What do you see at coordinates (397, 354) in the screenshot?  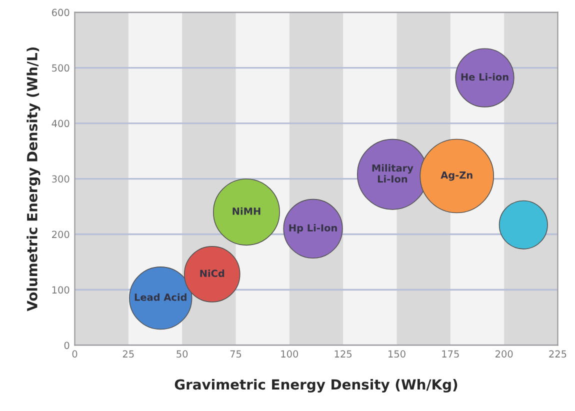 I see `x-tick-label: 150` at bounding box center [397, 354].